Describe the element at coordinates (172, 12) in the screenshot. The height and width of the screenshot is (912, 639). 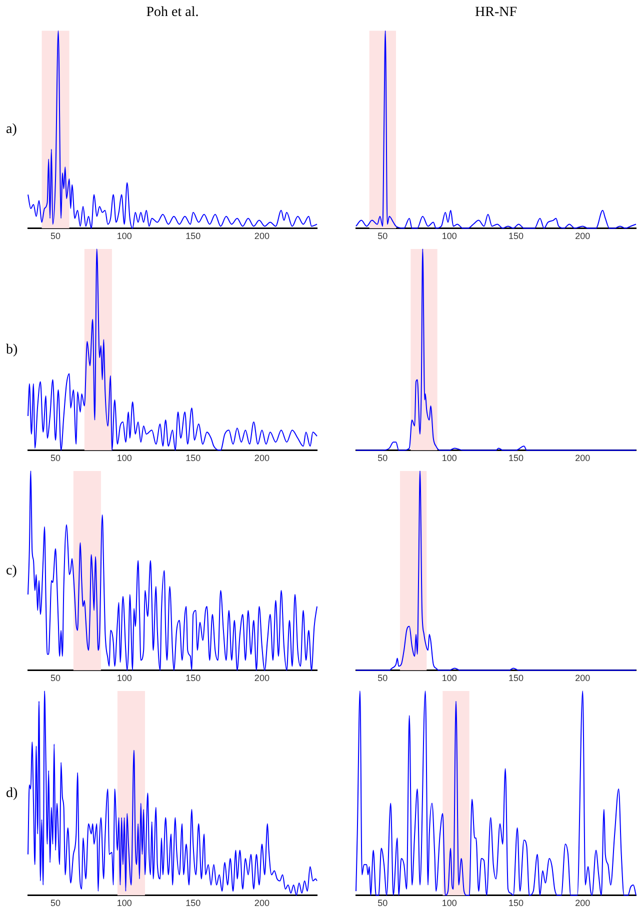
I see `chart-title: Poh et al.` at that location.